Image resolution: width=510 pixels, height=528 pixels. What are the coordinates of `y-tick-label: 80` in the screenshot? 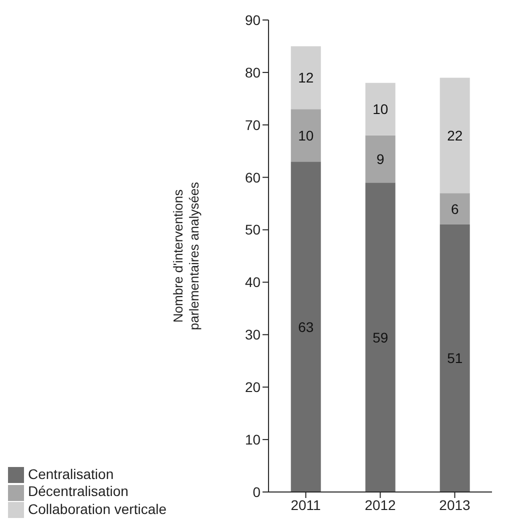 It's located at (252, 72).